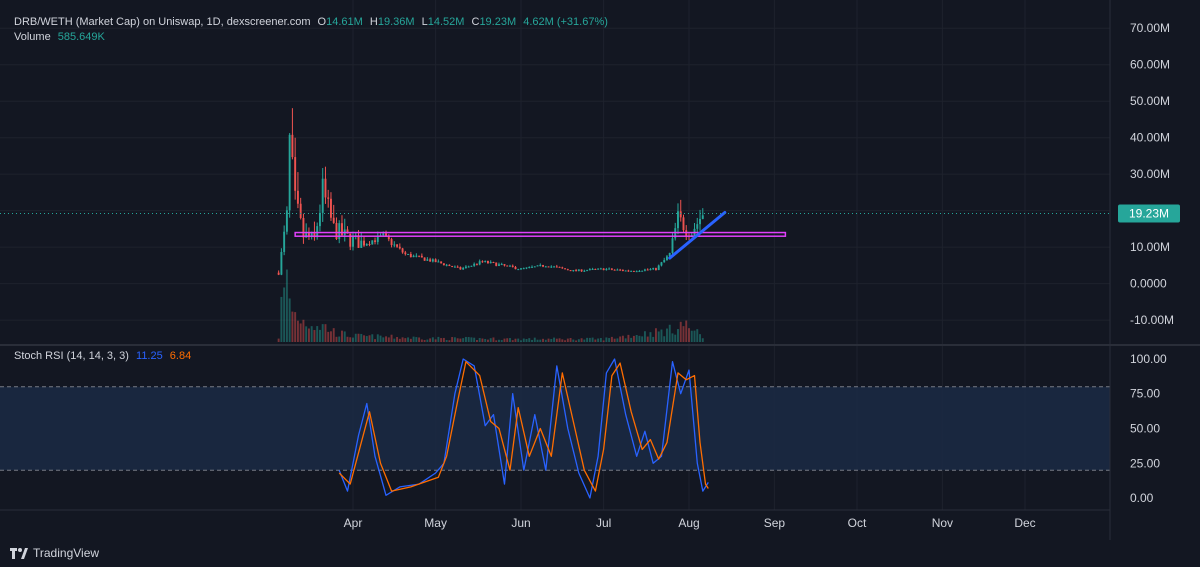  I want to click on volume-label: Volume, so click(32, 37).